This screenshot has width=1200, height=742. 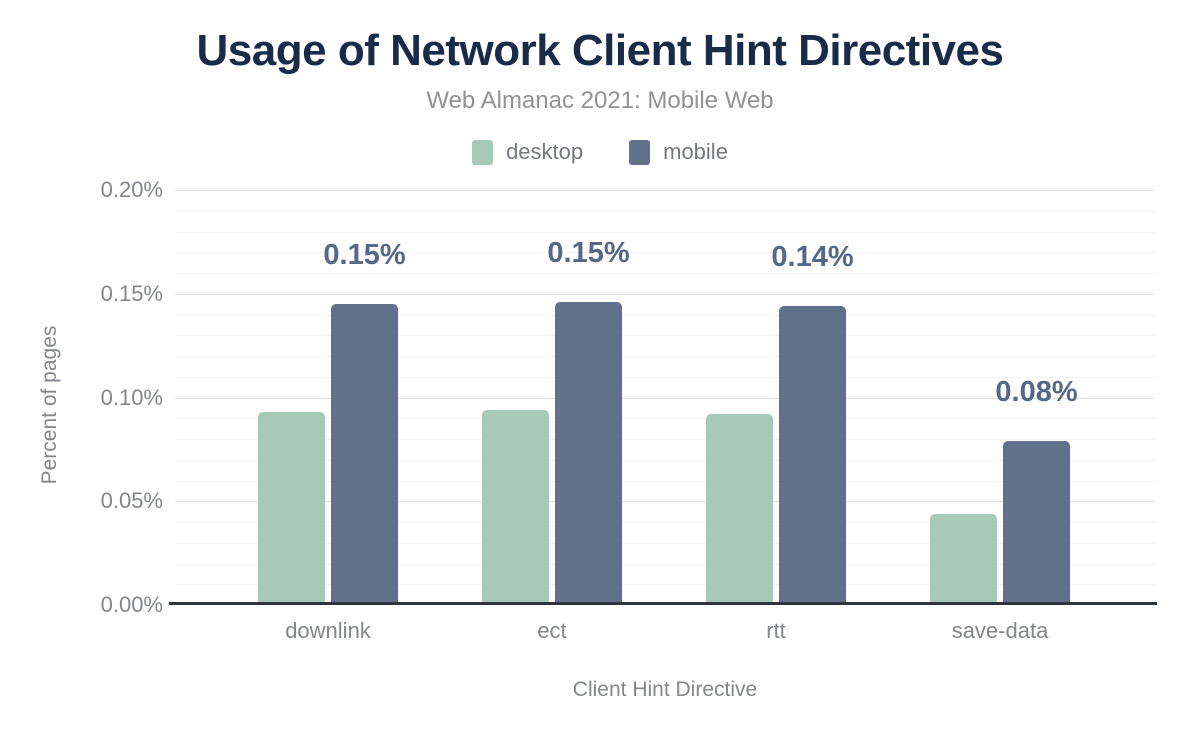 I want to click on bar-desktop-ect, so click(x=515, y=507).